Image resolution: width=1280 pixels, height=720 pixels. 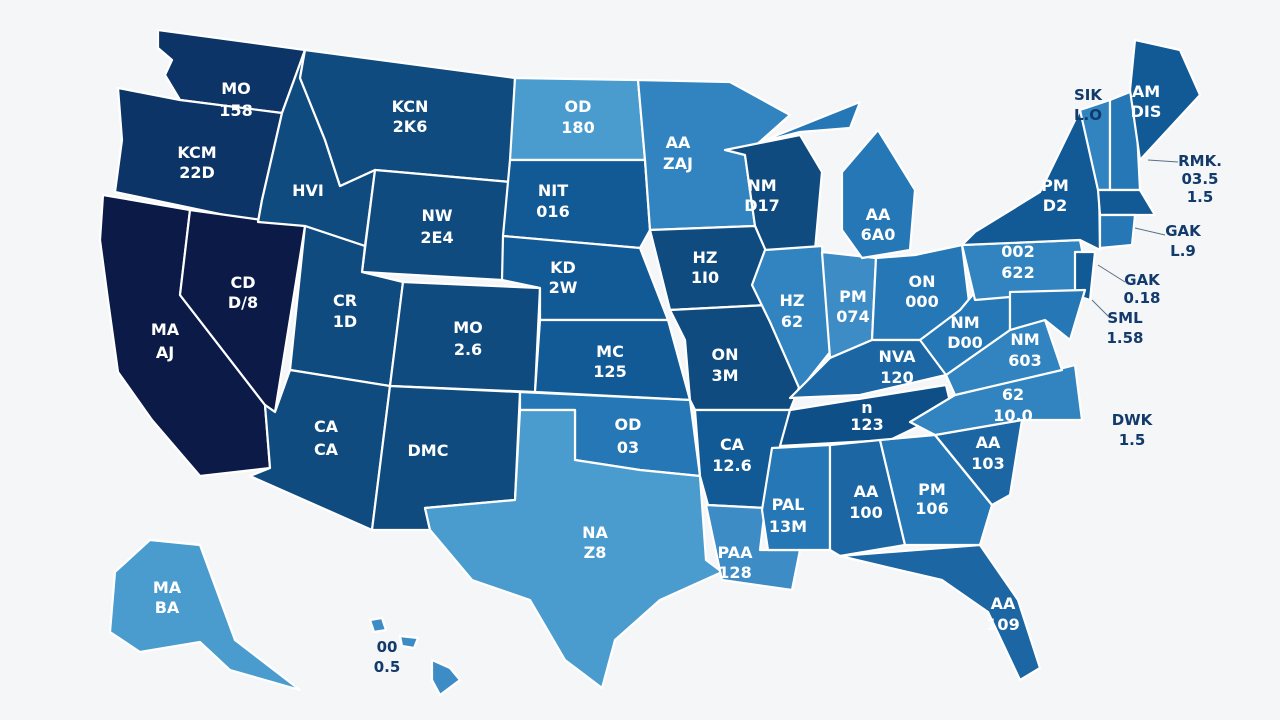 I want to click on label-in-value: 074, so click(x=852, y=316).